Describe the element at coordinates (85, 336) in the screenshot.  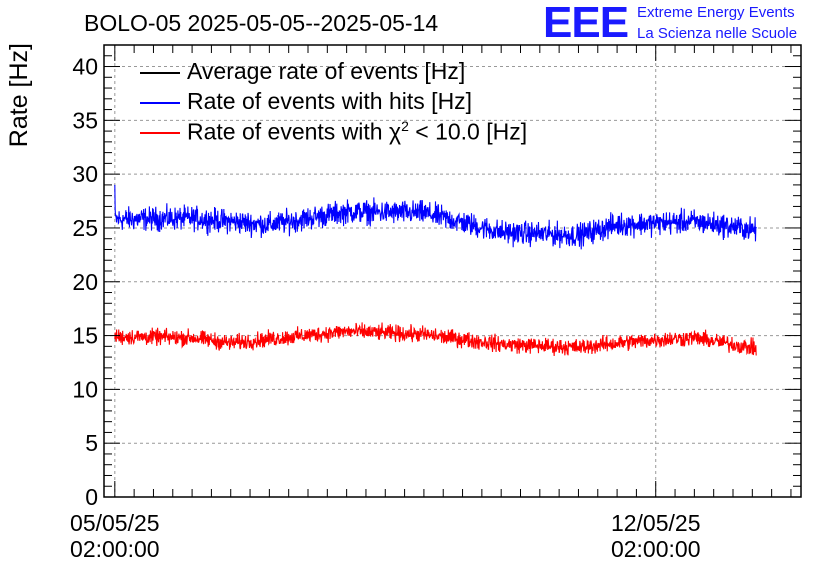
I see `y-tick-label: 15` at that location.